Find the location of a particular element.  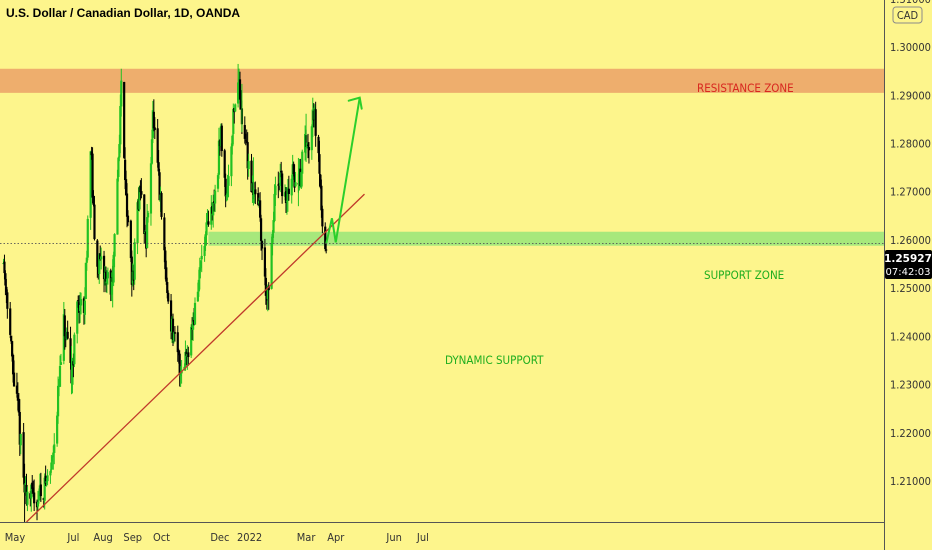

price-tick-label: 1.24000 is located at coordinates (910, 336).